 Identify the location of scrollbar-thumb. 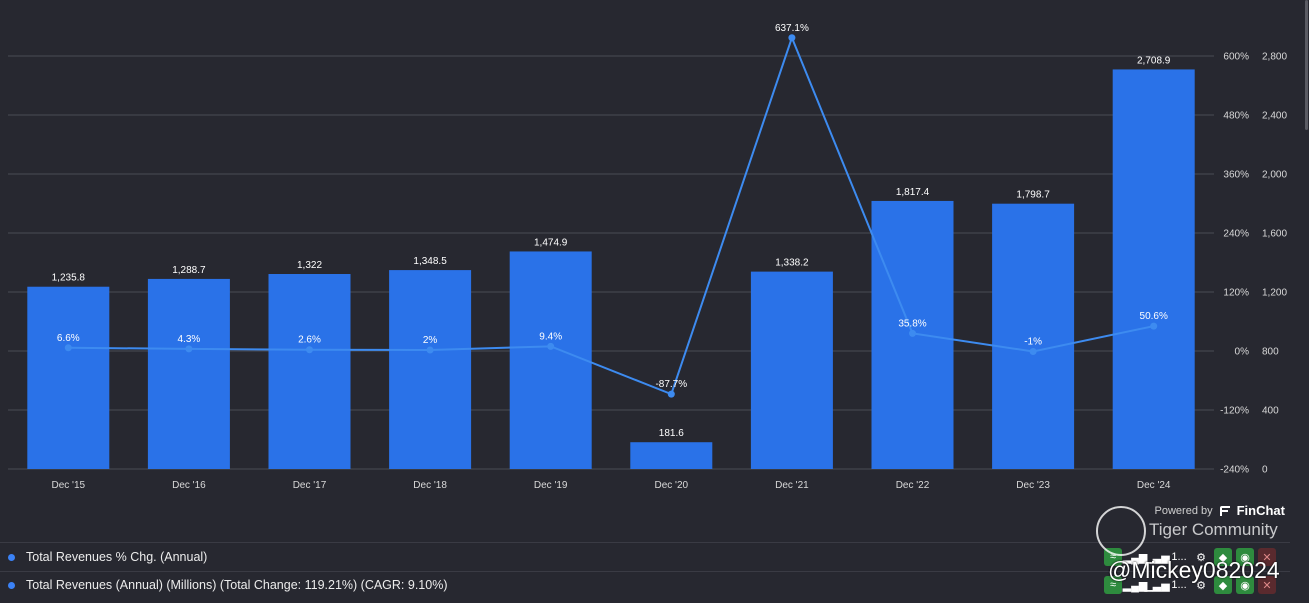
(1306, 65).